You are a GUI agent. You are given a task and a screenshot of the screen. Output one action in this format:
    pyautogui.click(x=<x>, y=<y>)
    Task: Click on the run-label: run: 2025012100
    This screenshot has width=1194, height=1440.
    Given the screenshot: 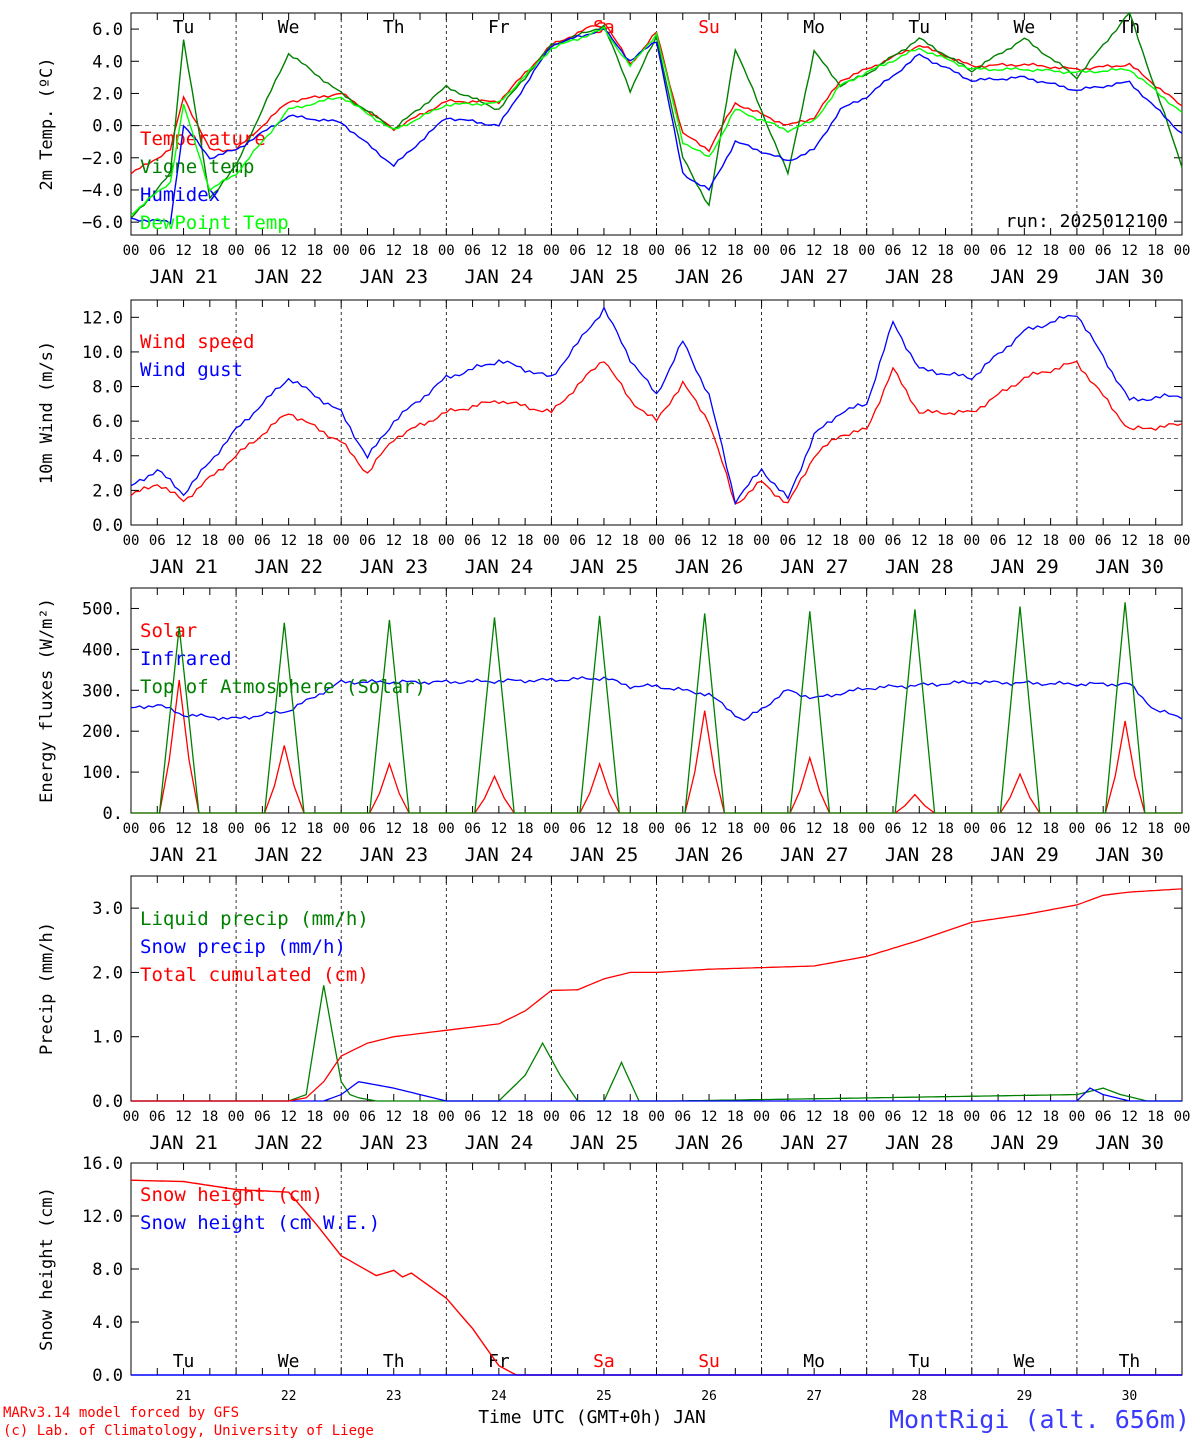 What is the action you would take?
    pyautogui.click(x=1086, y=221)
    